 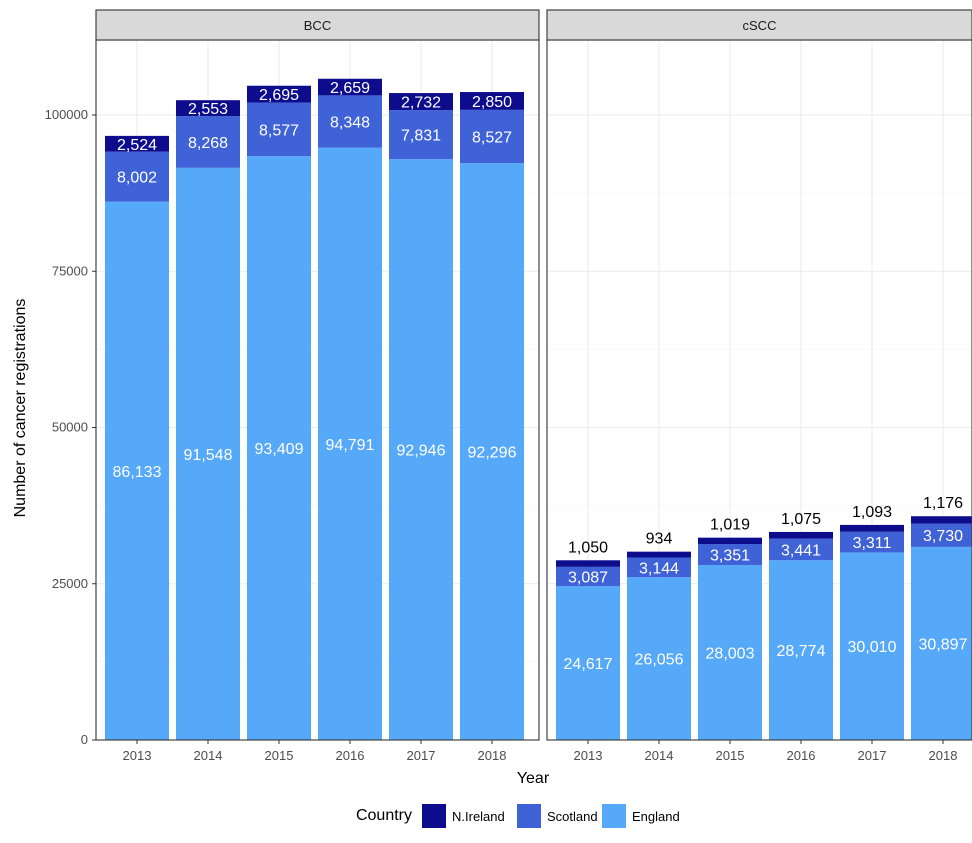 I want to click on data-label-scotland: 8,527, so click(x=492, y=138).